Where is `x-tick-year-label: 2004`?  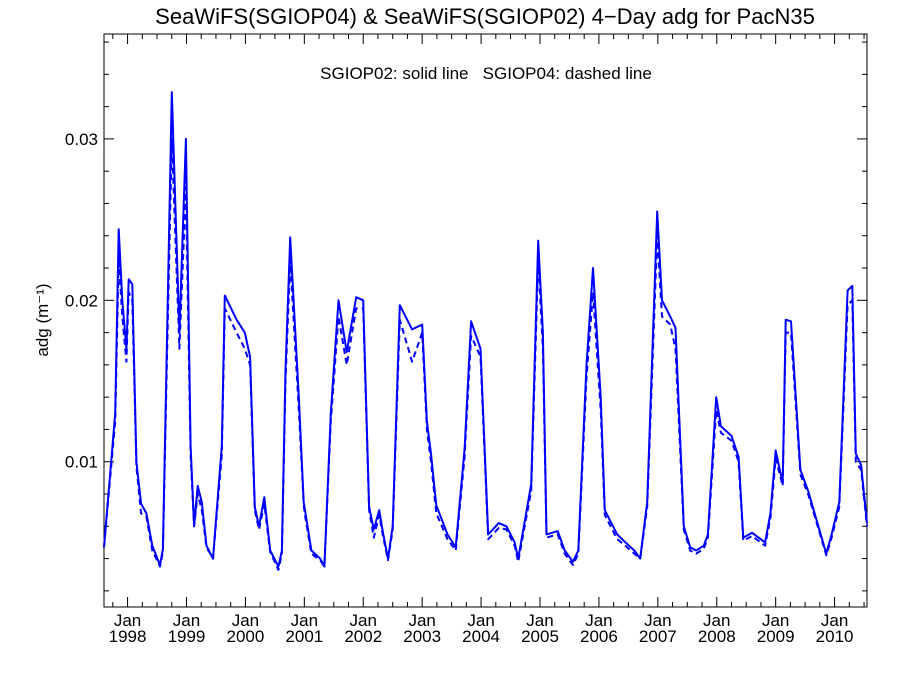 x-tick-year-label: 2004 is located at coordinates (481, 636).